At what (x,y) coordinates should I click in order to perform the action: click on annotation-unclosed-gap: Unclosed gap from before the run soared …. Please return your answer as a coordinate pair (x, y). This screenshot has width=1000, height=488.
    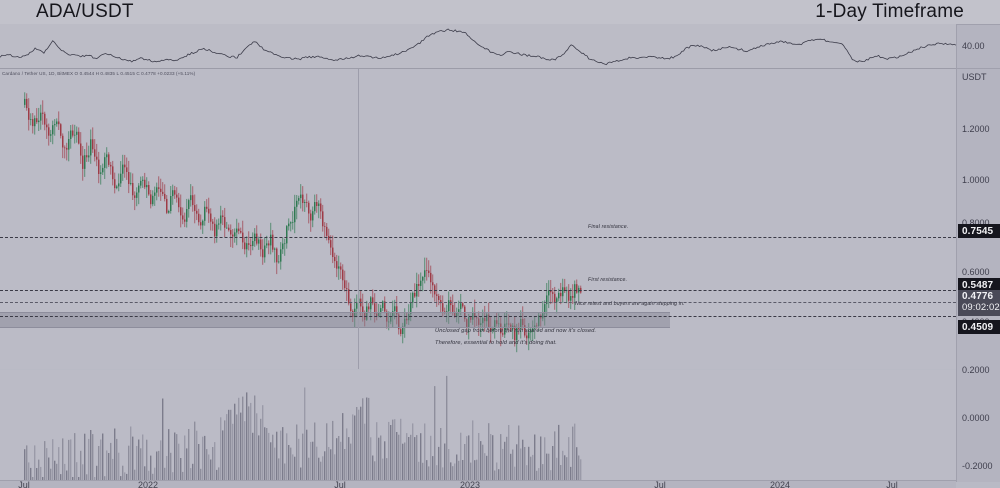
    Looking at the image, I should click on (516, 331).